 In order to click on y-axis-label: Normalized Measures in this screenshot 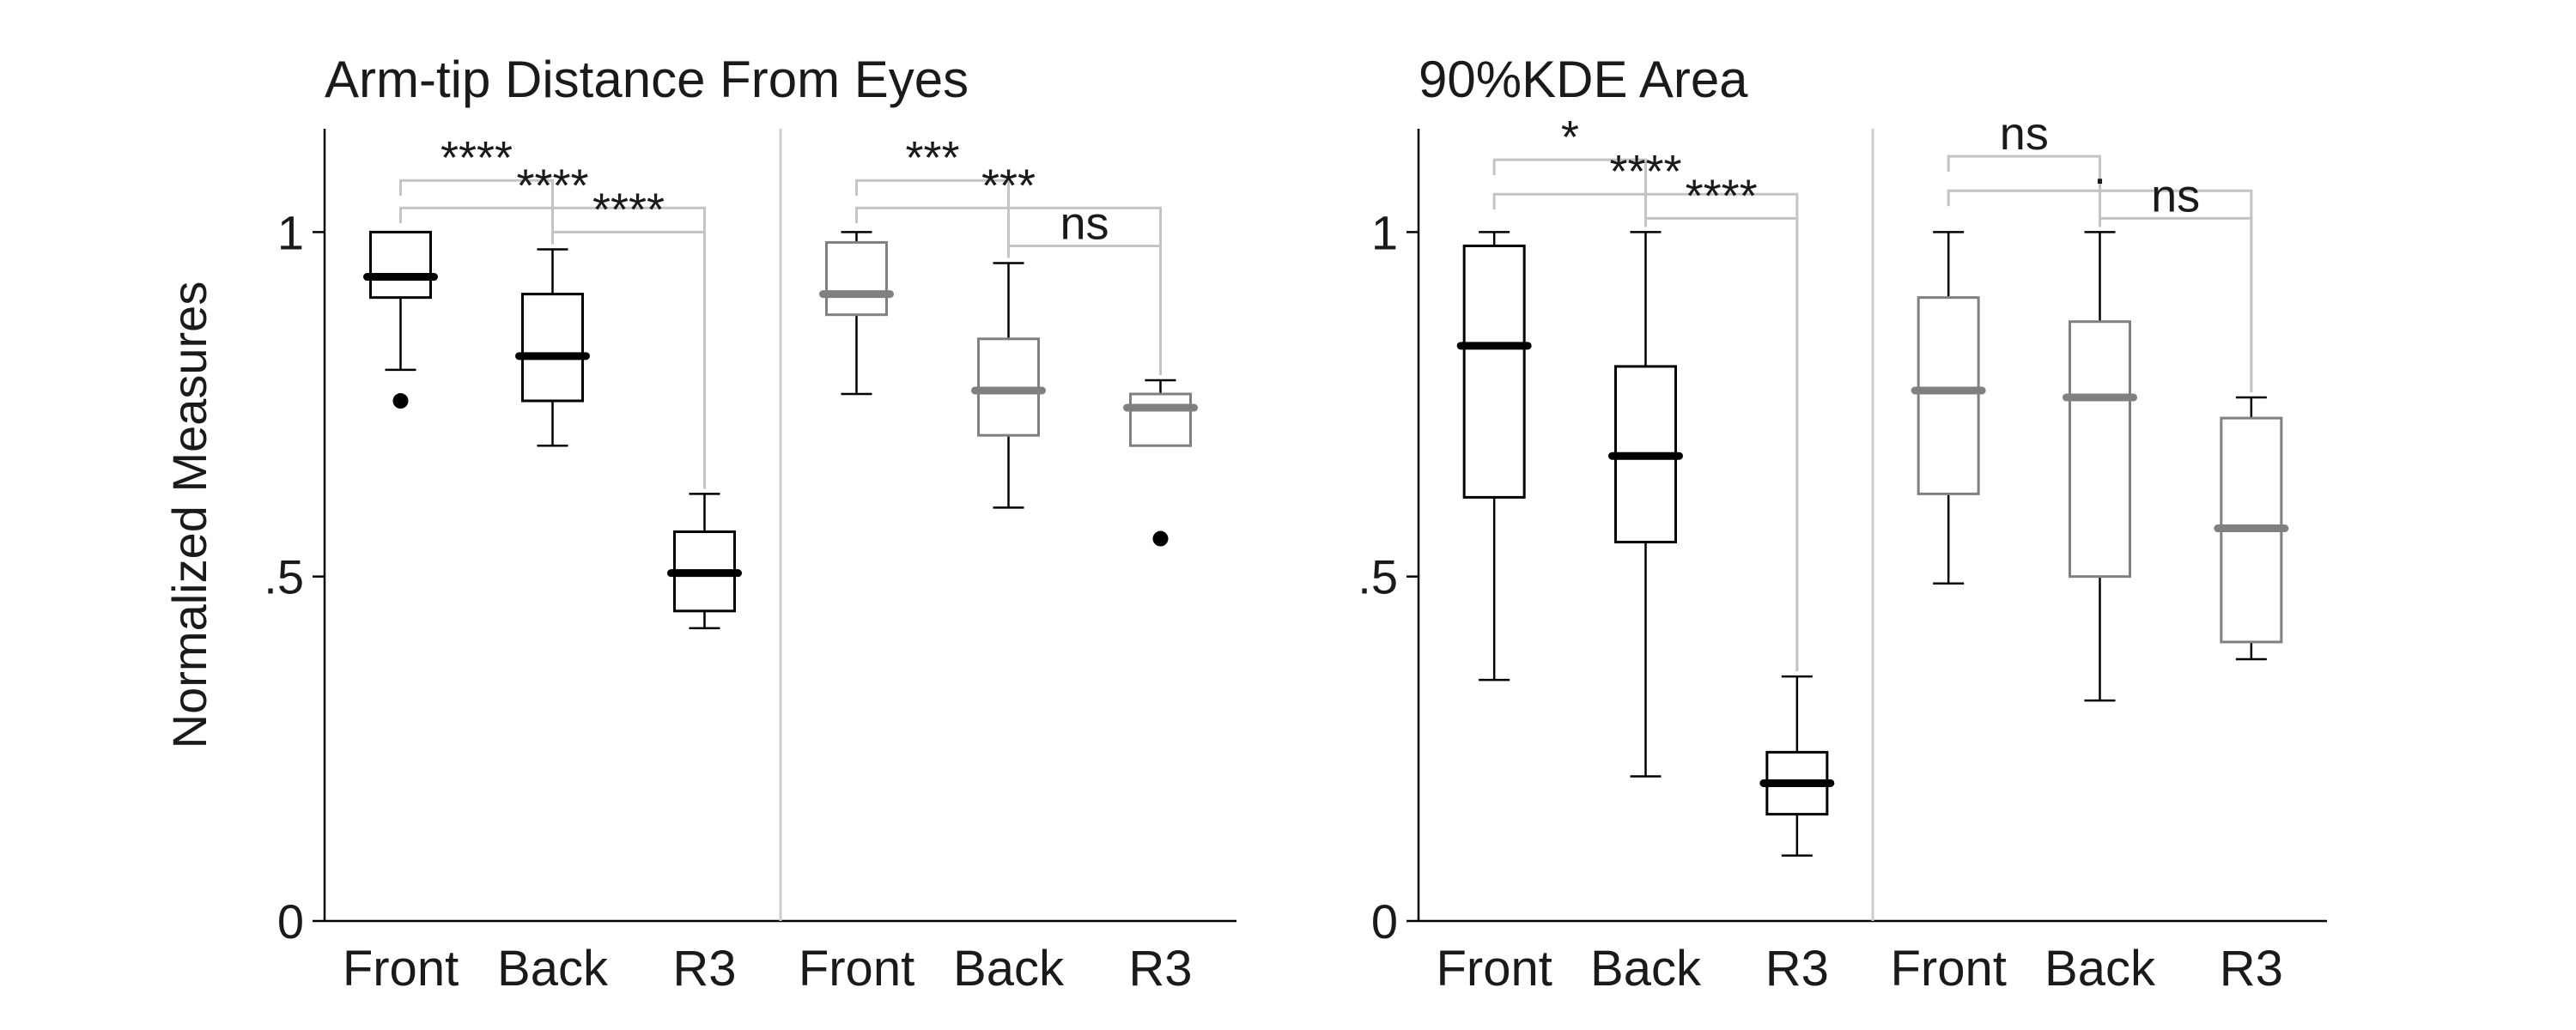, I will do `click(189, 515)`.